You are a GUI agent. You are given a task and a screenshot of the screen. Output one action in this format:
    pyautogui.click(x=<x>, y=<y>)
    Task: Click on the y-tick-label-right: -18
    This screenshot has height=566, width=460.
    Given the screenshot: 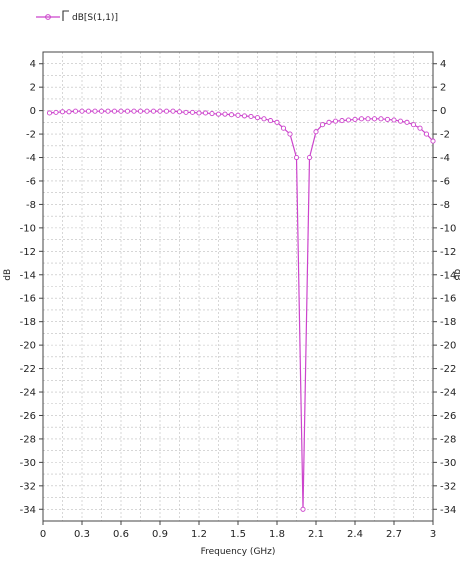 What is the action you would take?
    pyautogui.click(x=448, y=322)
    